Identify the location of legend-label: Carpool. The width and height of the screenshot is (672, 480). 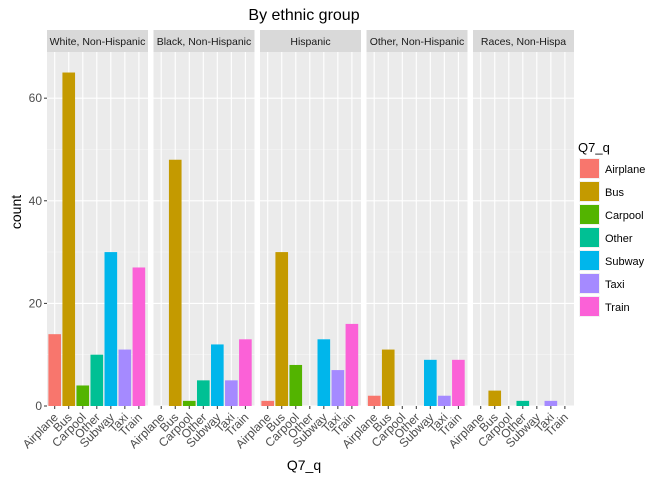
(624, 216).